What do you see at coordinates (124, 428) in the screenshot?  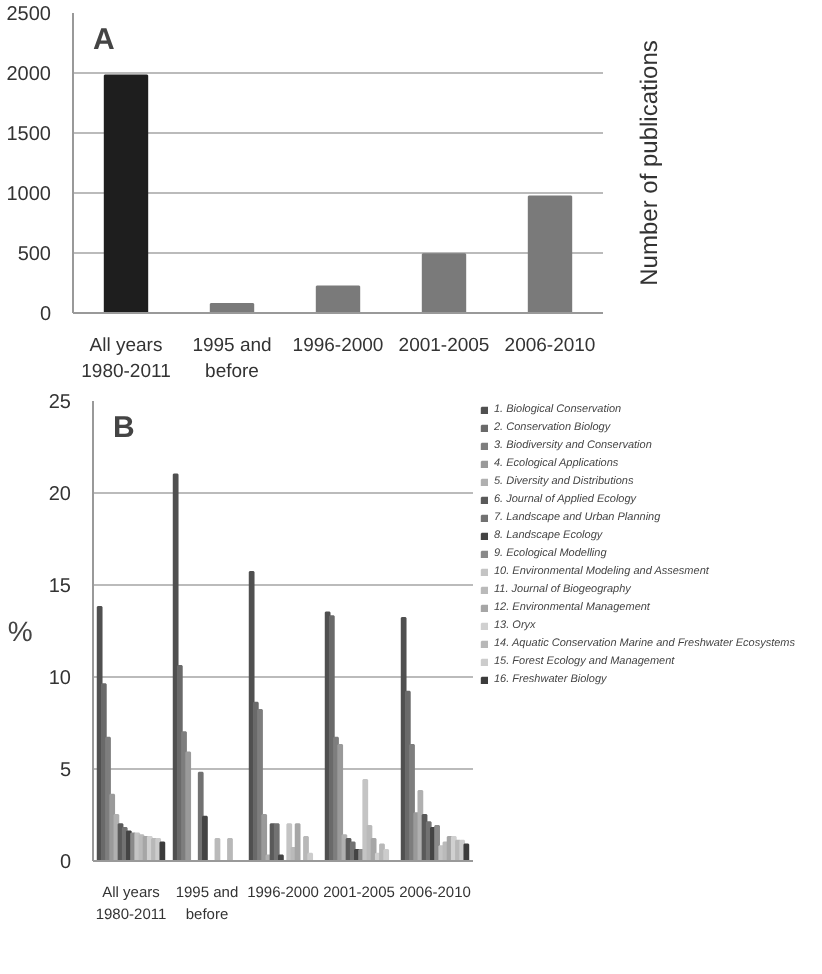 I see `annotation: B` at bounding box center [124, 428].